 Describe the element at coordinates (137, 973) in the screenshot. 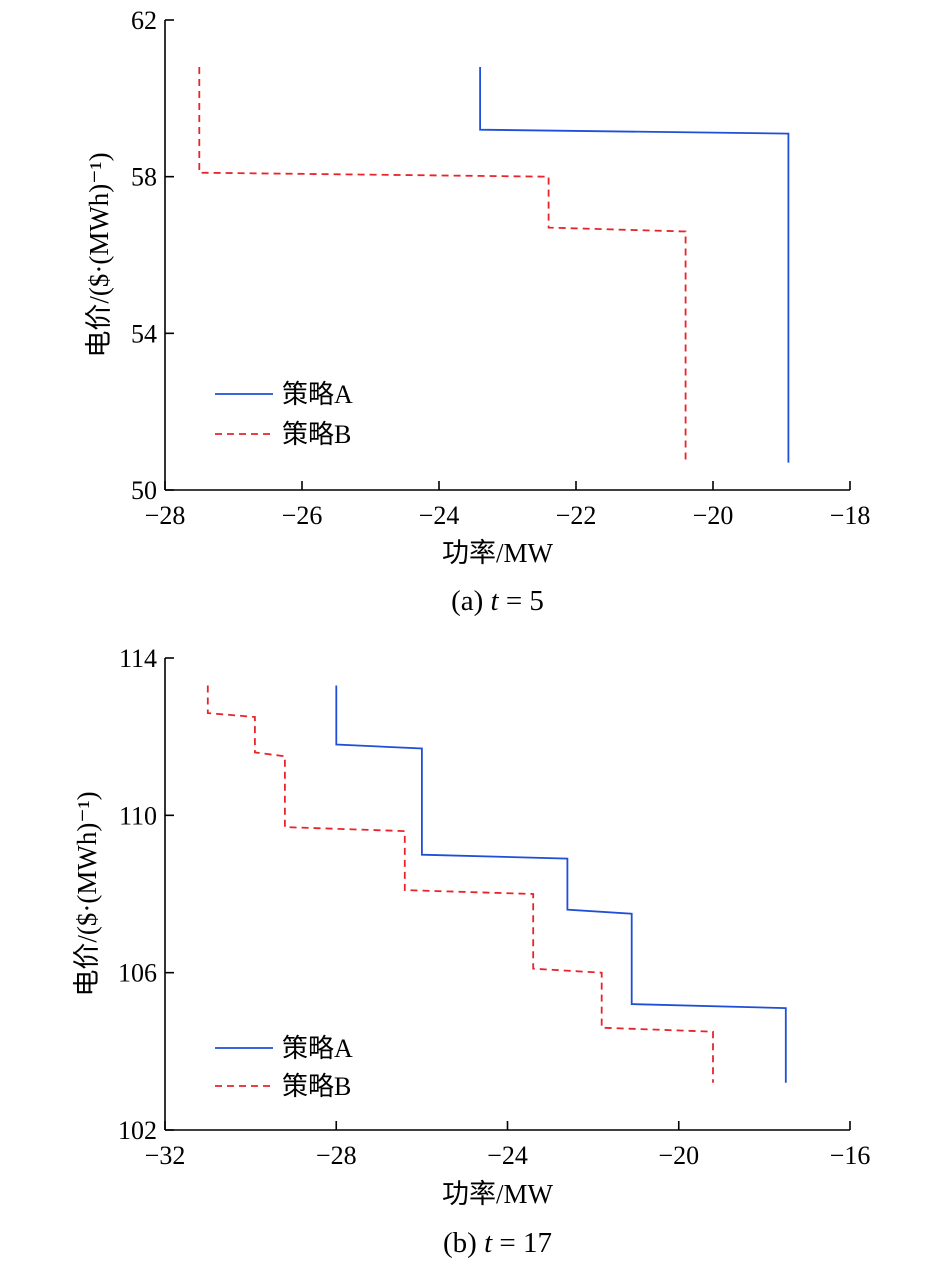

I see `y-tick-label: 106` at that location.